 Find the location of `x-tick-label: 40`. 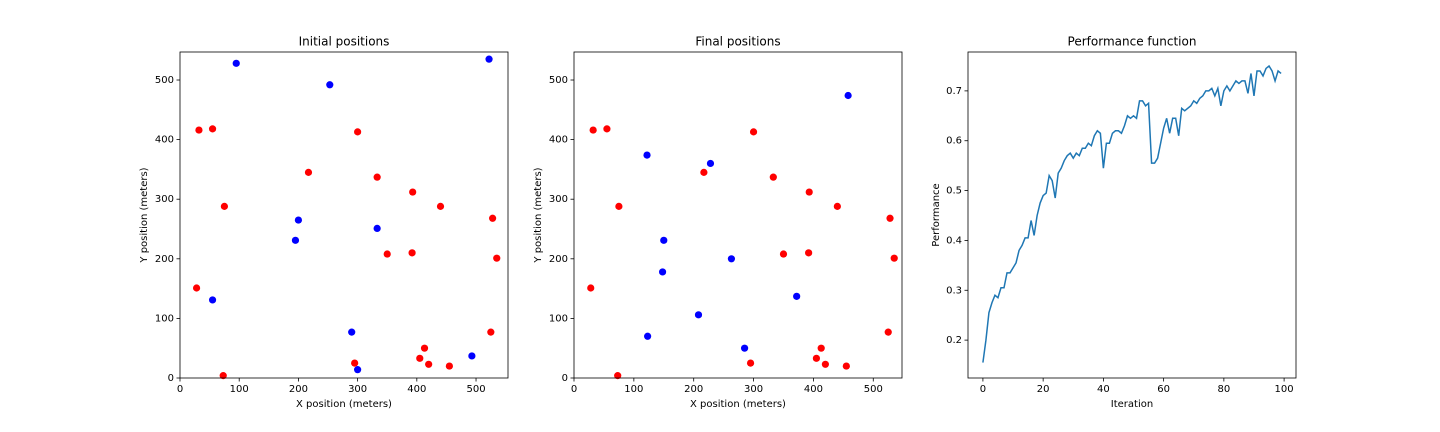

x-tick-label: 40 is located at coordinates (1103, 389).